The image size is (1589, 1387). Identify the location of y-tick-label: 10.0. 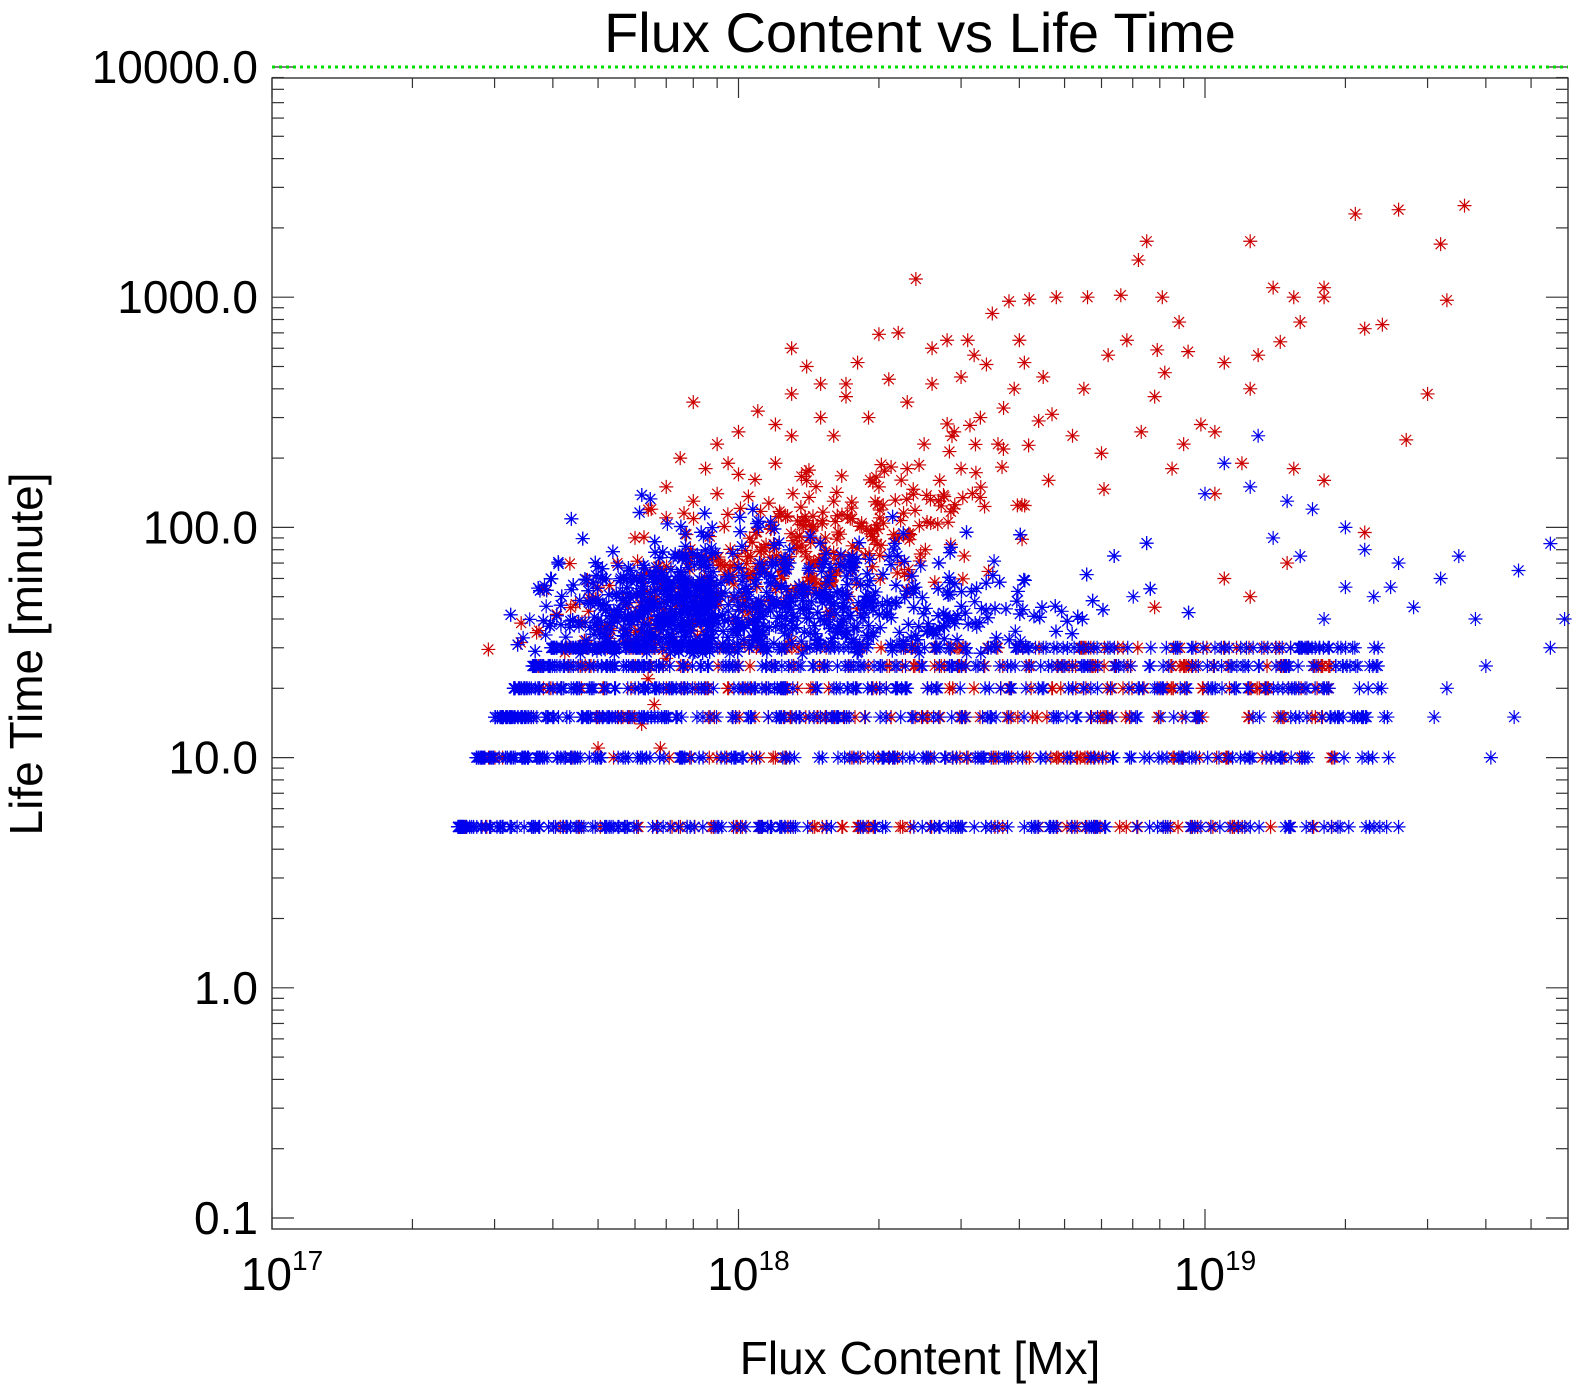
(213, 758).